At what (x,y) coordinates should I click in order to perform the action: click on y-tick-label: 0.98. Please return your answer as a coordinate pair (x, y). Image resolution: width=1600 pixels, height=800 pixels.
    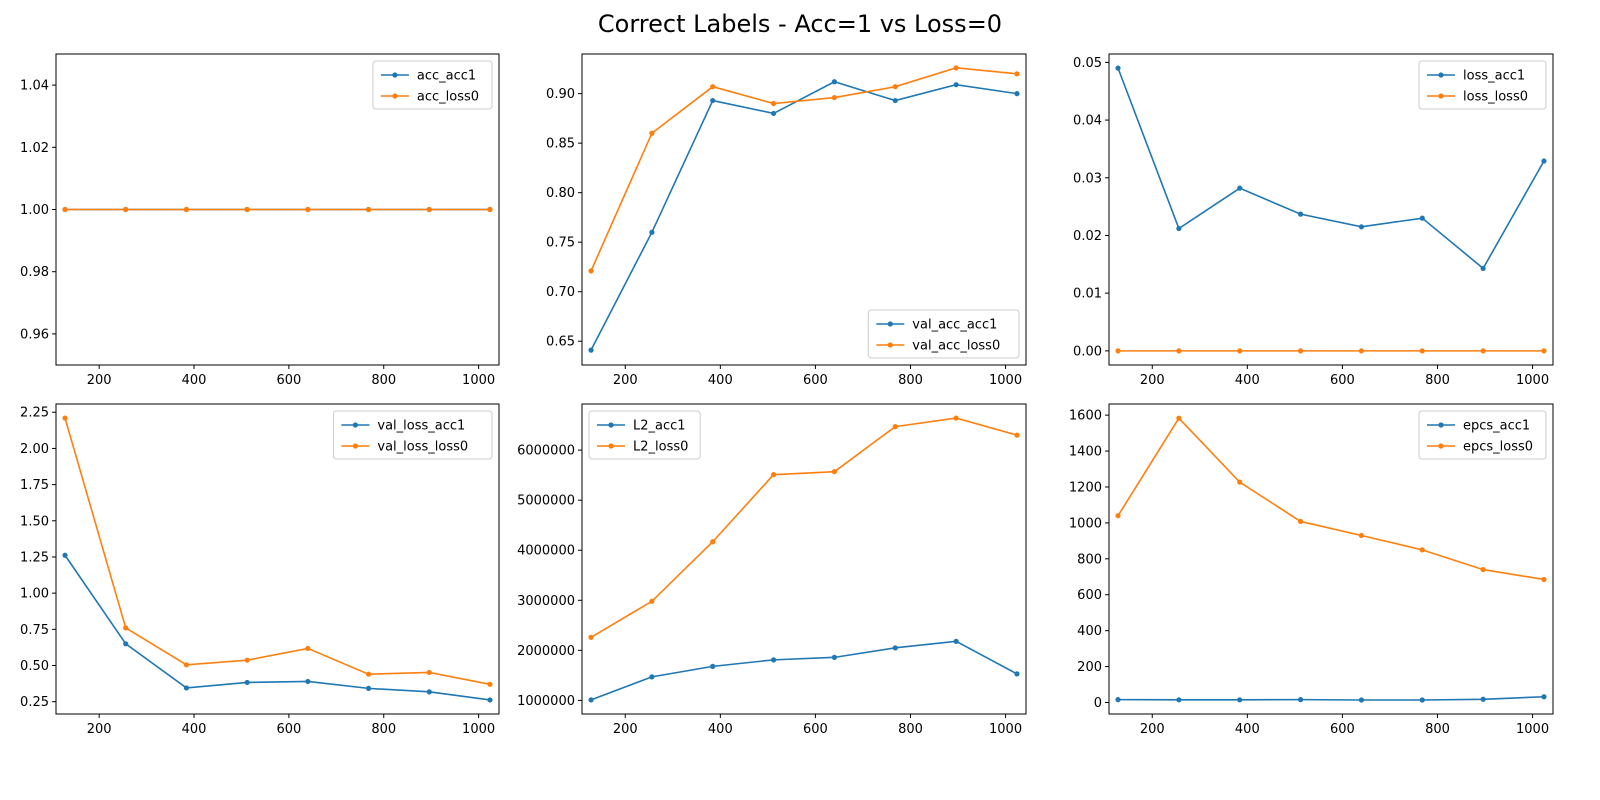
    Looking at the image, I should click on (34, 272).